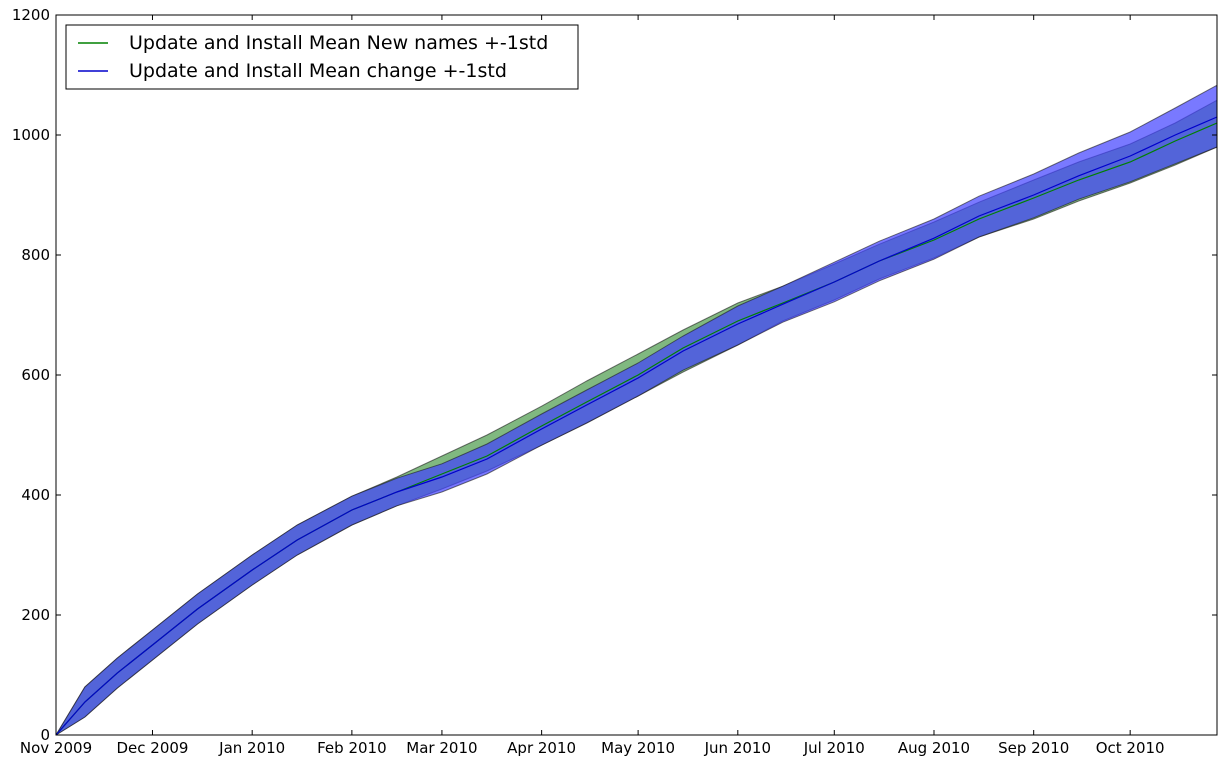 This screenshot has width=1227, height=766. What do you see at coordinates (318, 71) in the screenshot?
I see `legend-label-2: Update and Install Mean change +-1std` at bounding box center [318, 71].